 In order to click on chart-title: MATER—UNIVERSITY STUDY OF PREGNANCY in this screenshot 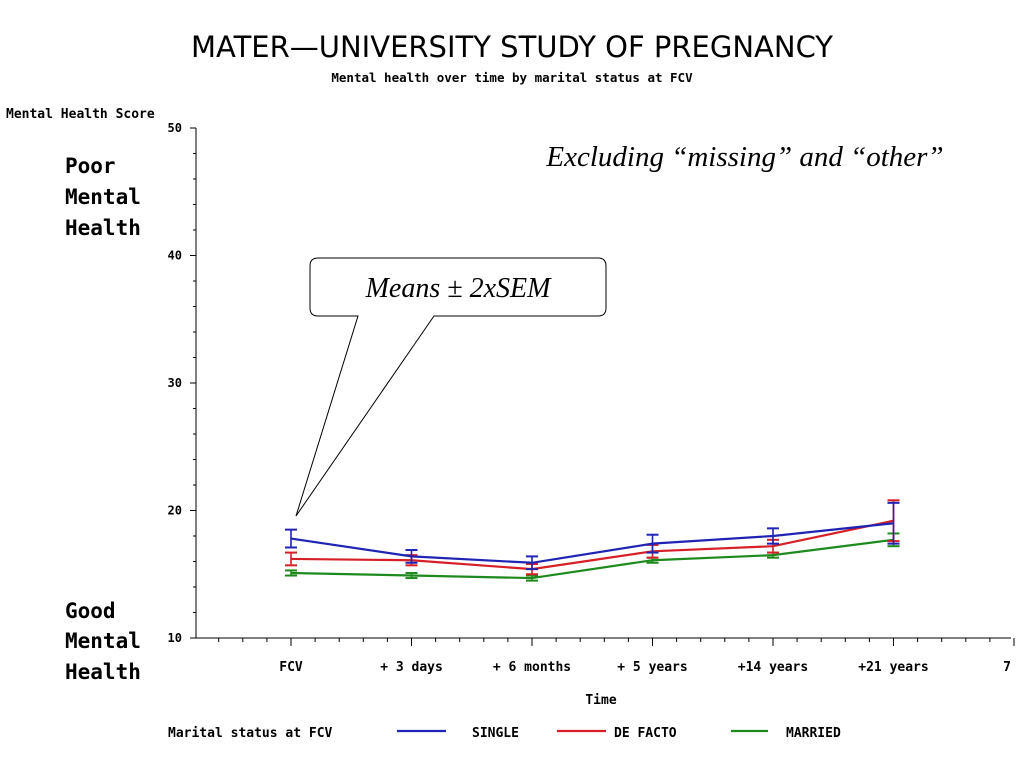, I will do `click(512, 47)`.